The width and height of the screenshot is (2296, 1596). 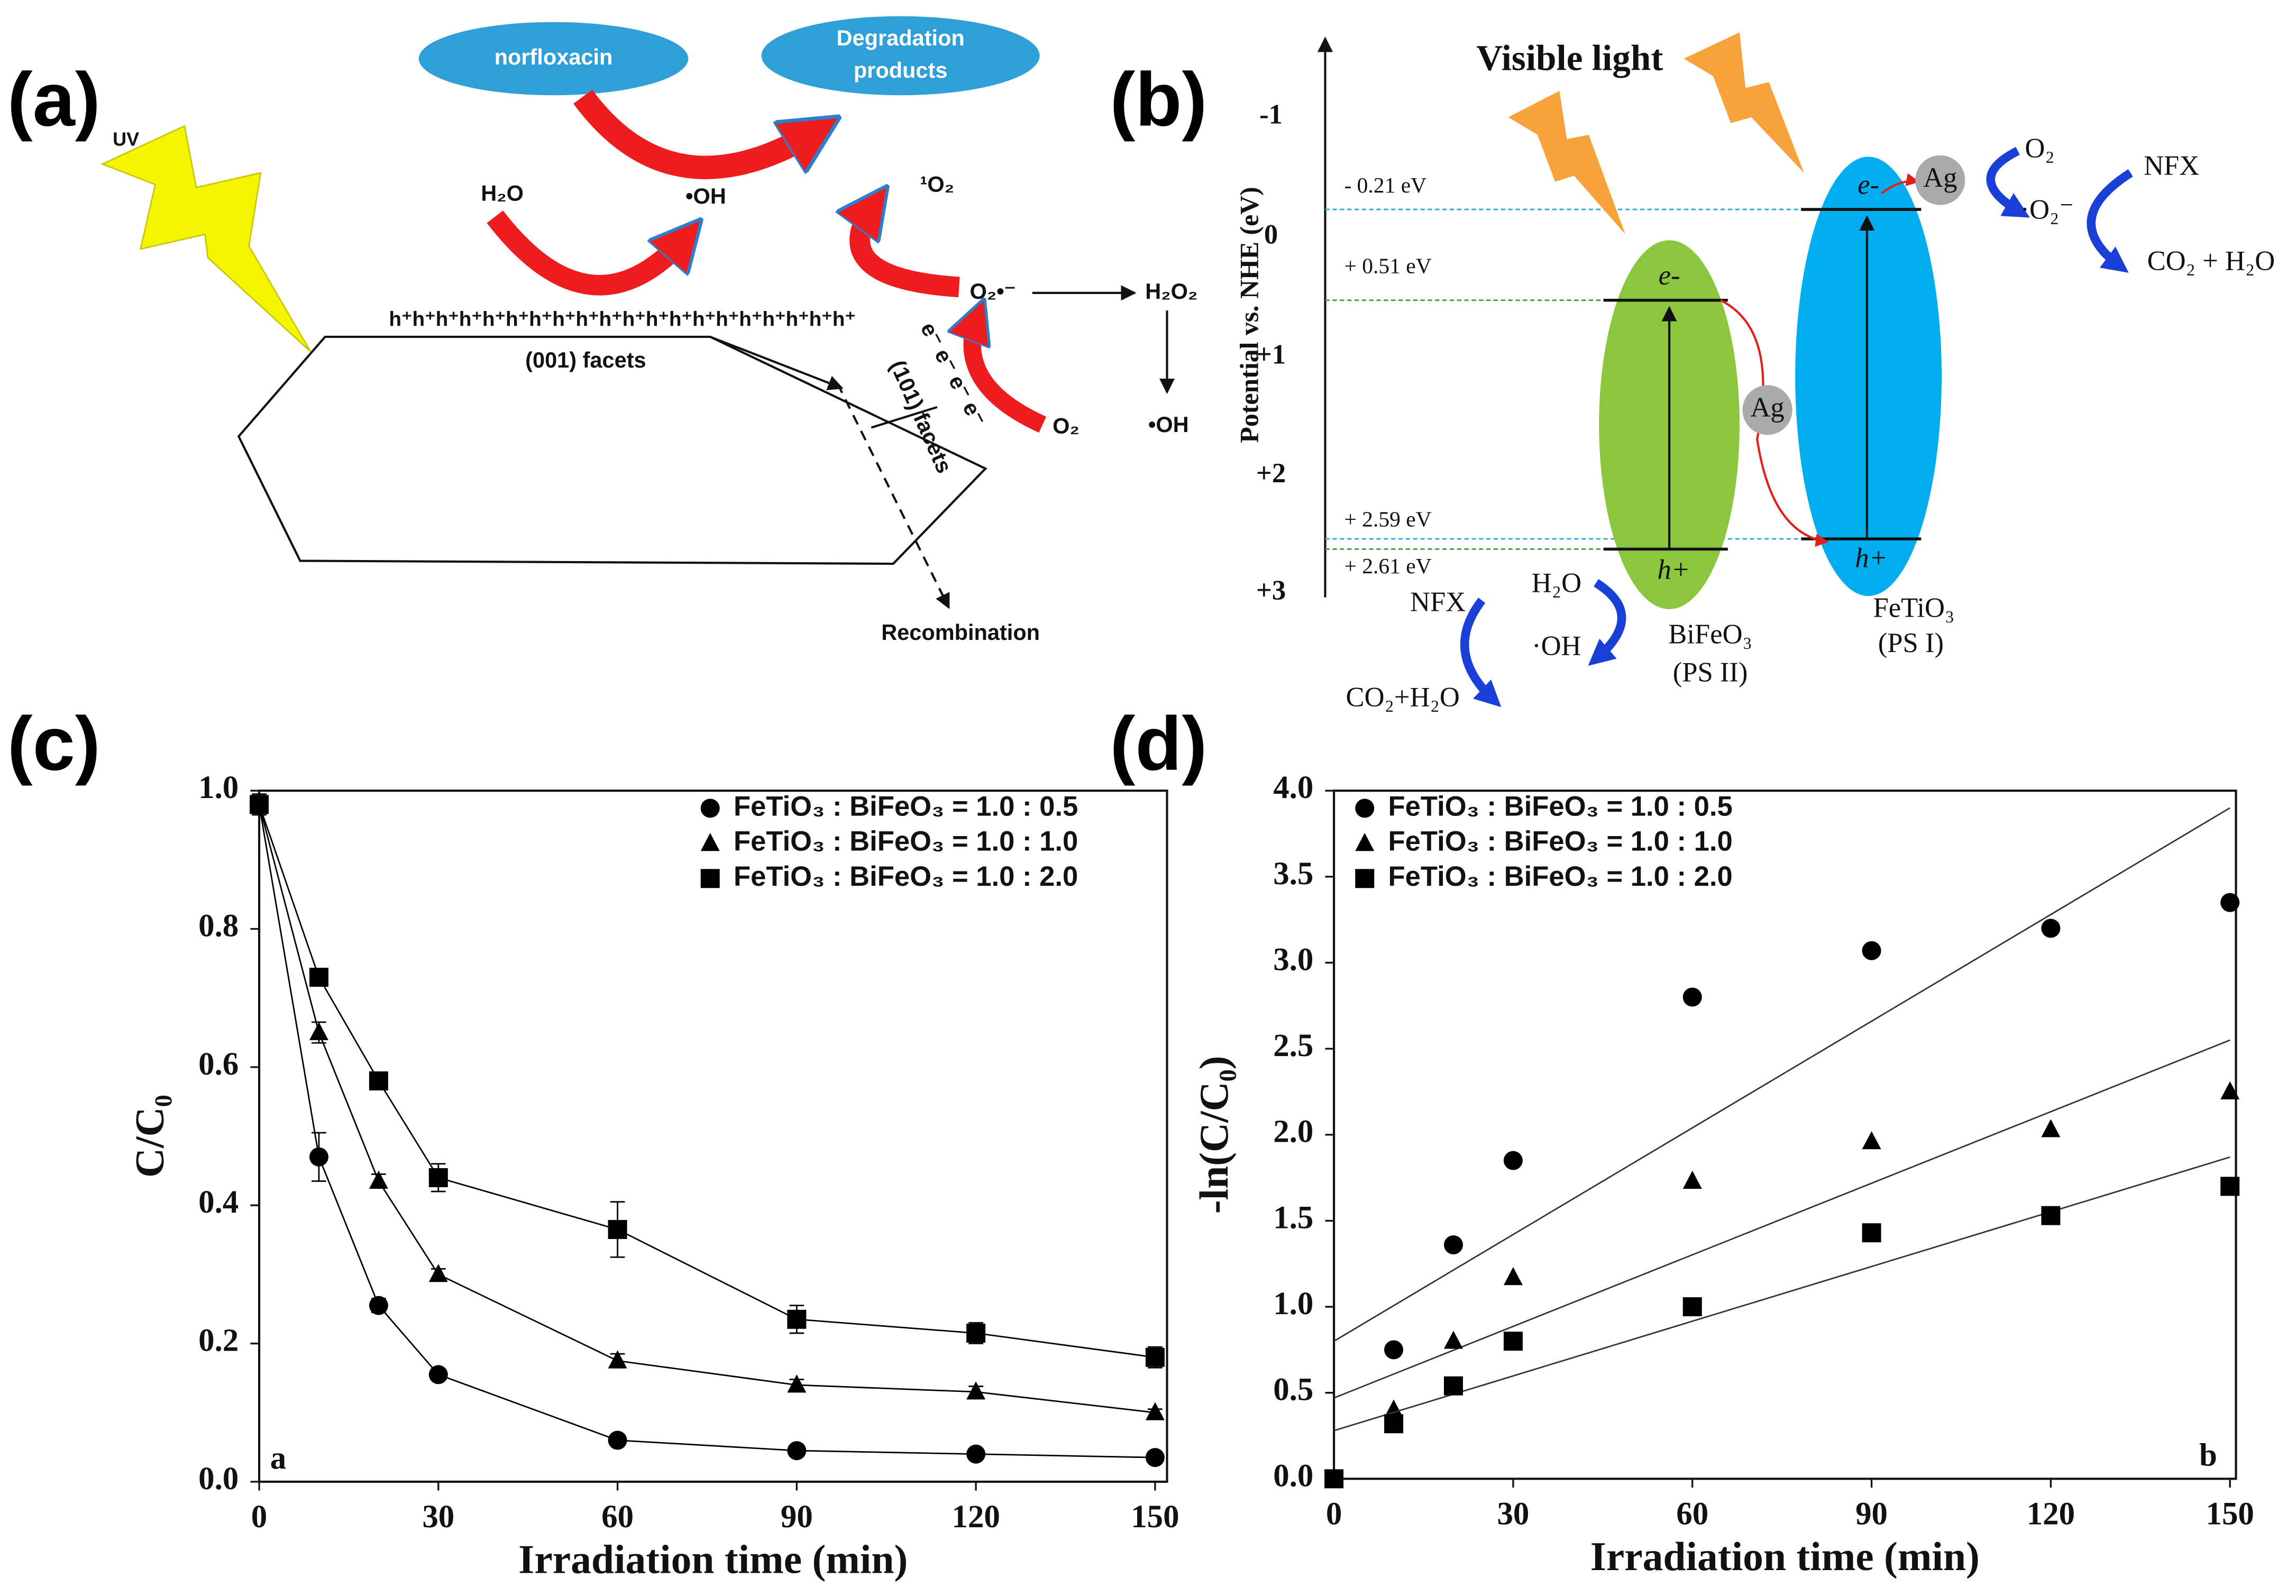 I want to click on silver, so click(x=1940, y=180).